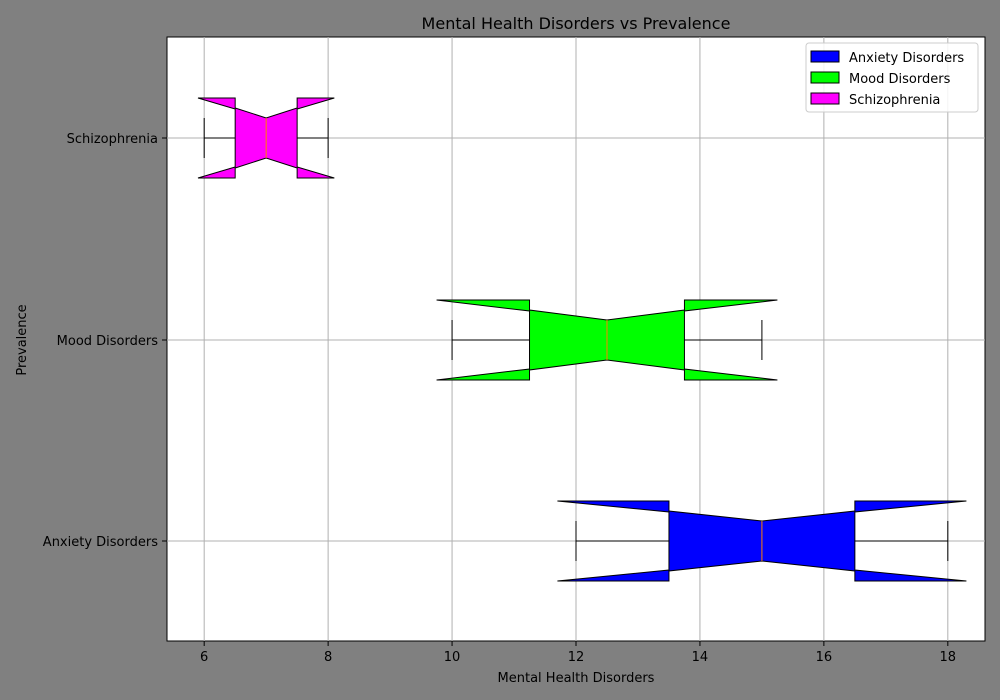 The width and height of the screenshot is (1000, 700). I want to click on x-axis-label: Mental Health Disorders, so click(576, 678).